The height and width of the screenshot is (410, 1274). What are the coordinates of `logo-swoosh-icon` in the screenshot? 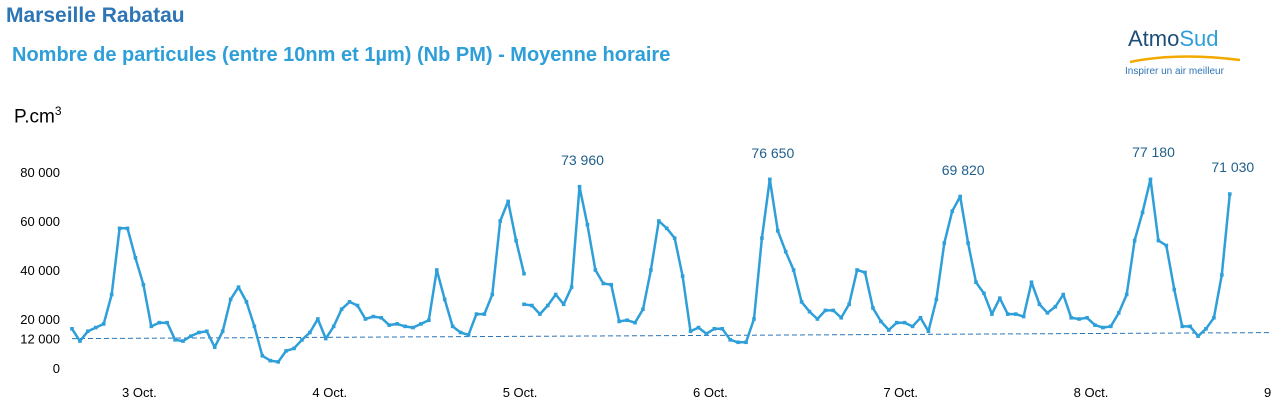 It's located at (1185, 59).